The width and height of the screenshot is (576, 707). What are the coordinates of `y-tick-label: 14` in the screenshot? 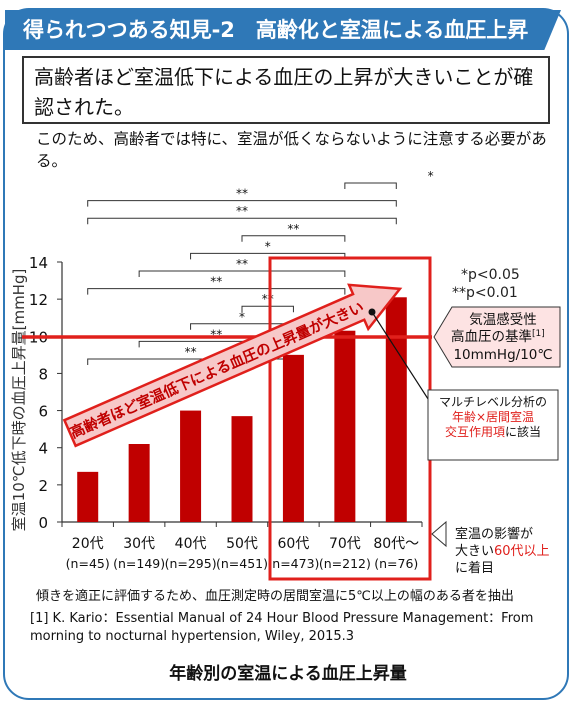 It's located at (38, 263).